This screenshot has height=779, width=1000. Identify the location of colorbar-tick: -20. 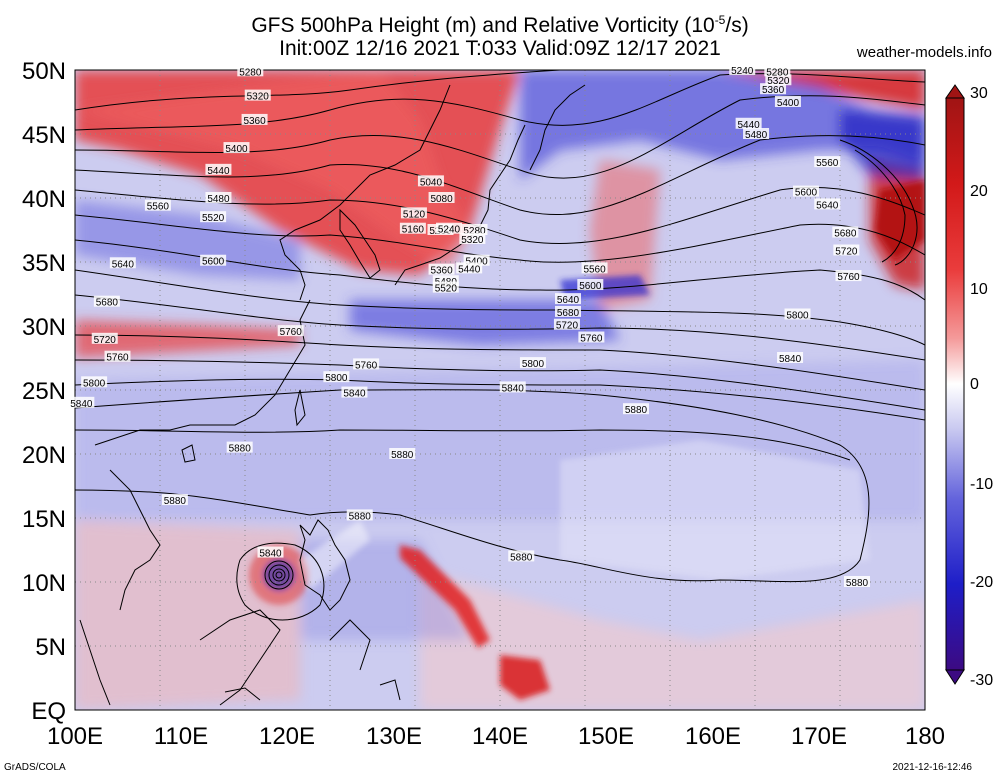
(981, 582).